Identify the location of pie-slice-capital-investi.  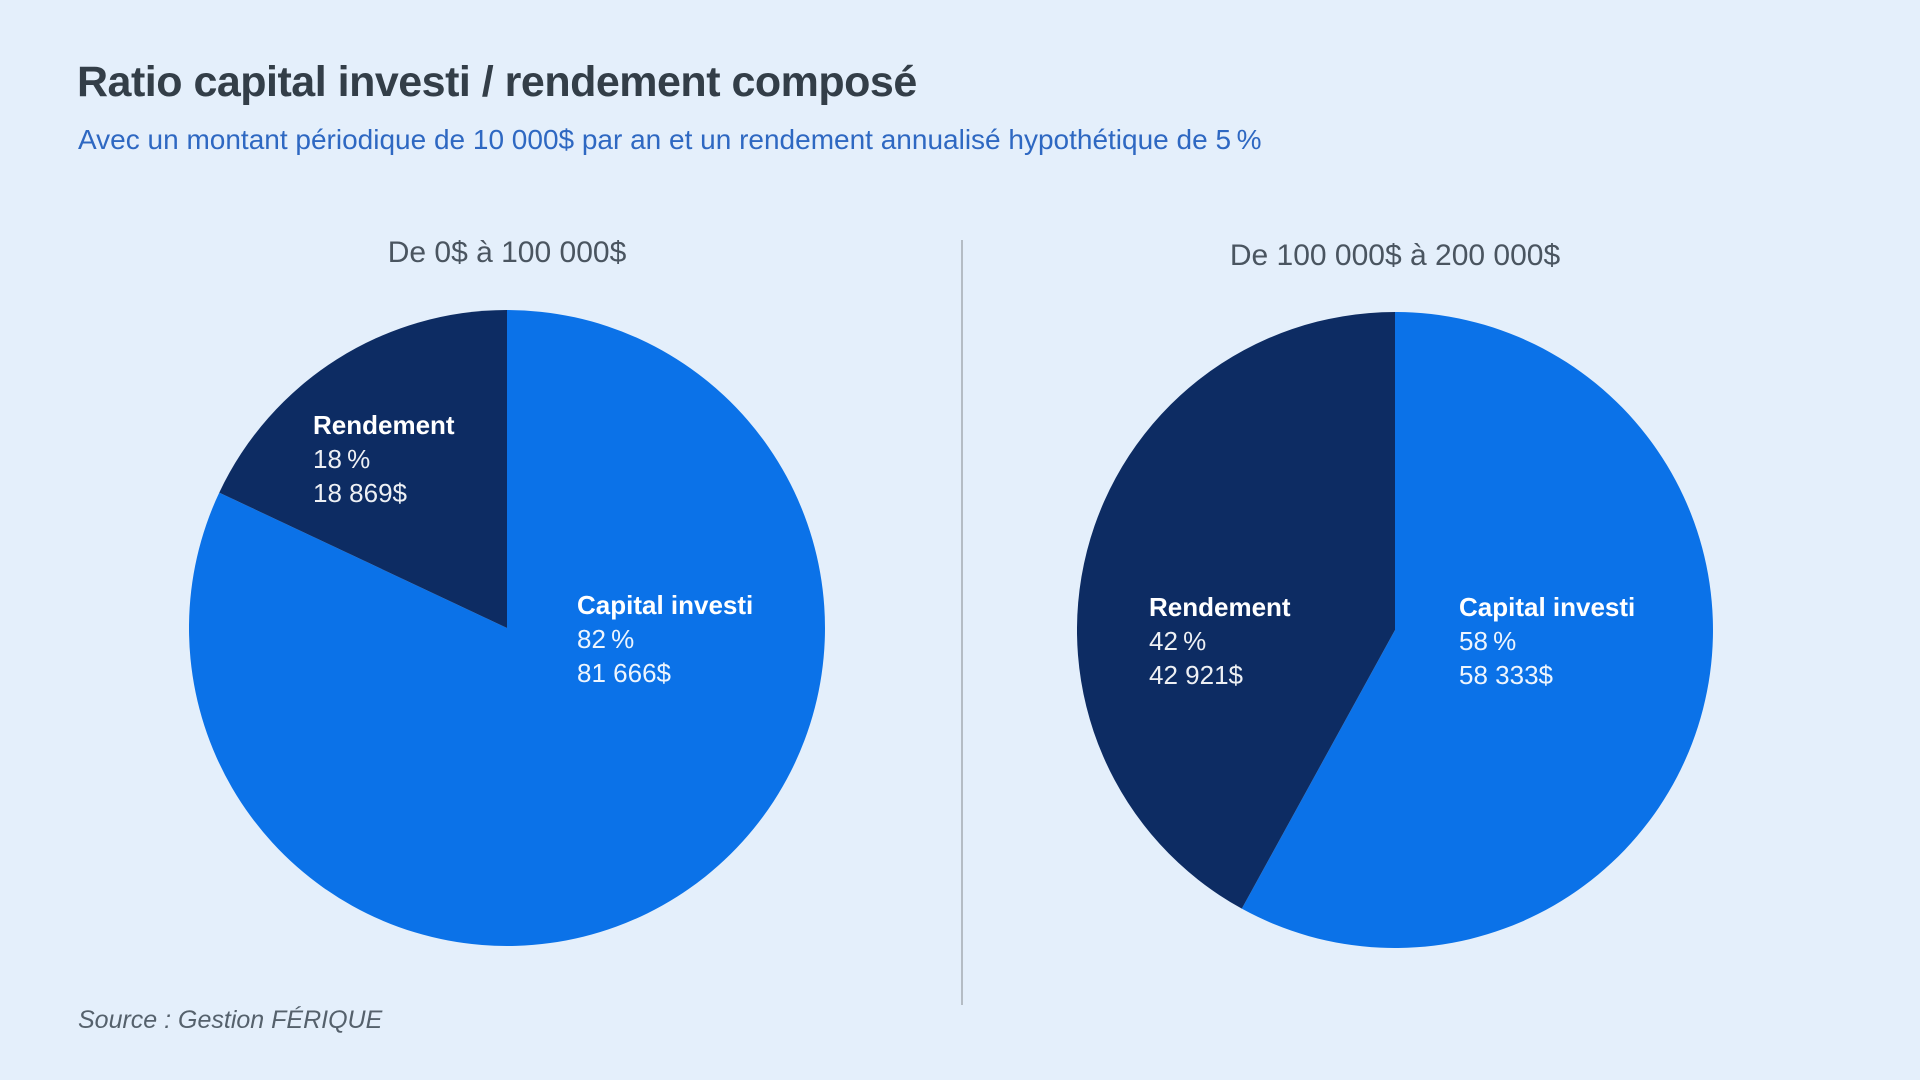
(1477, 630).